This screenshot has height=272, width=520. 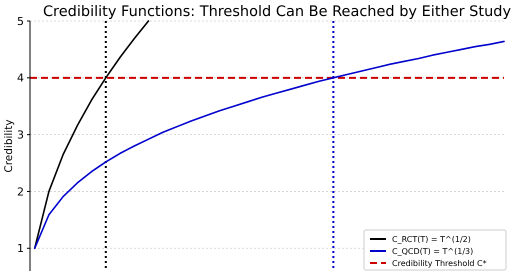 I want to click on y-tick-label: 3, so click(x=20, y=135).